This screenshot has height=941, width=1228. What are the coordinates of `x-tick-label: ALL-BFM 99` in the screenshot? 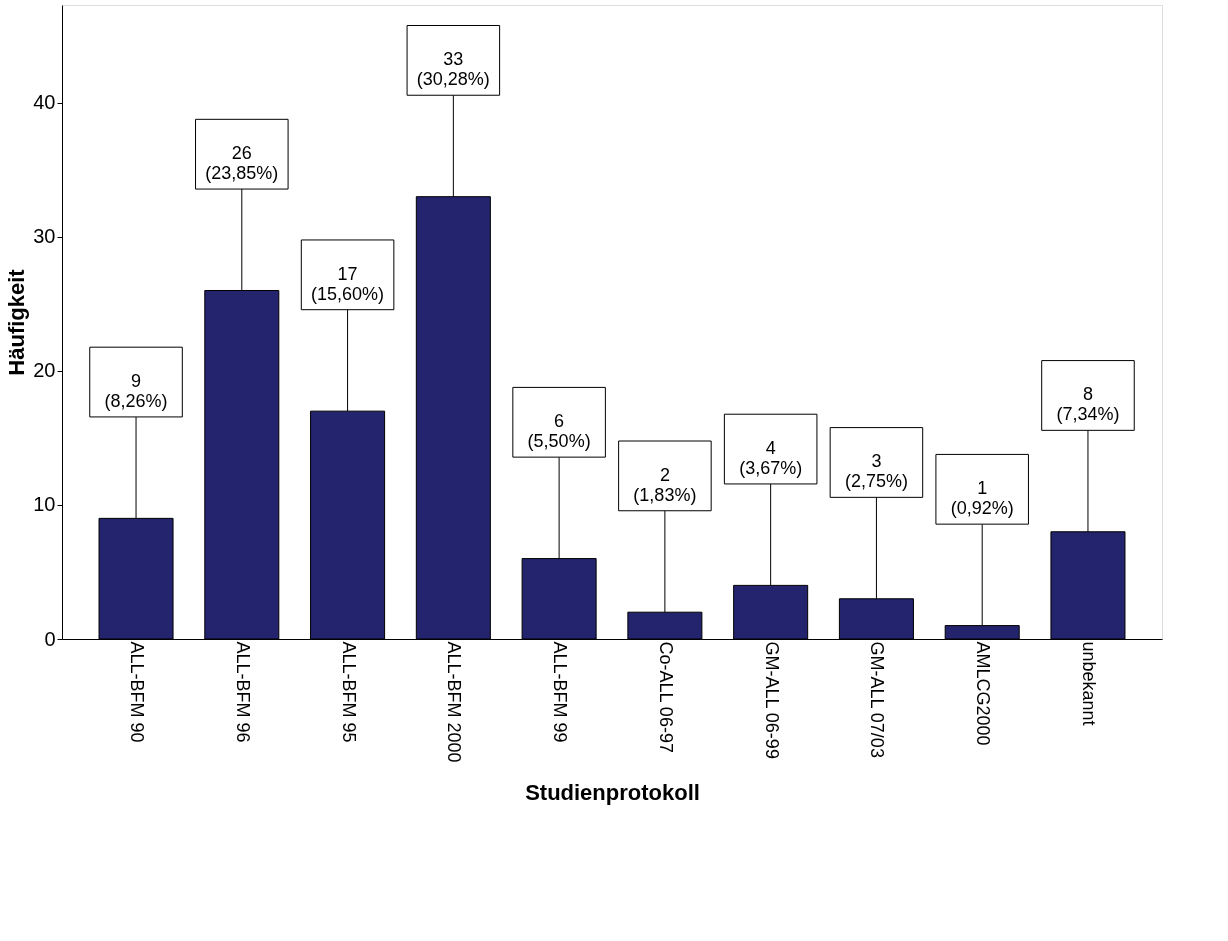 It's located at (560, 692).